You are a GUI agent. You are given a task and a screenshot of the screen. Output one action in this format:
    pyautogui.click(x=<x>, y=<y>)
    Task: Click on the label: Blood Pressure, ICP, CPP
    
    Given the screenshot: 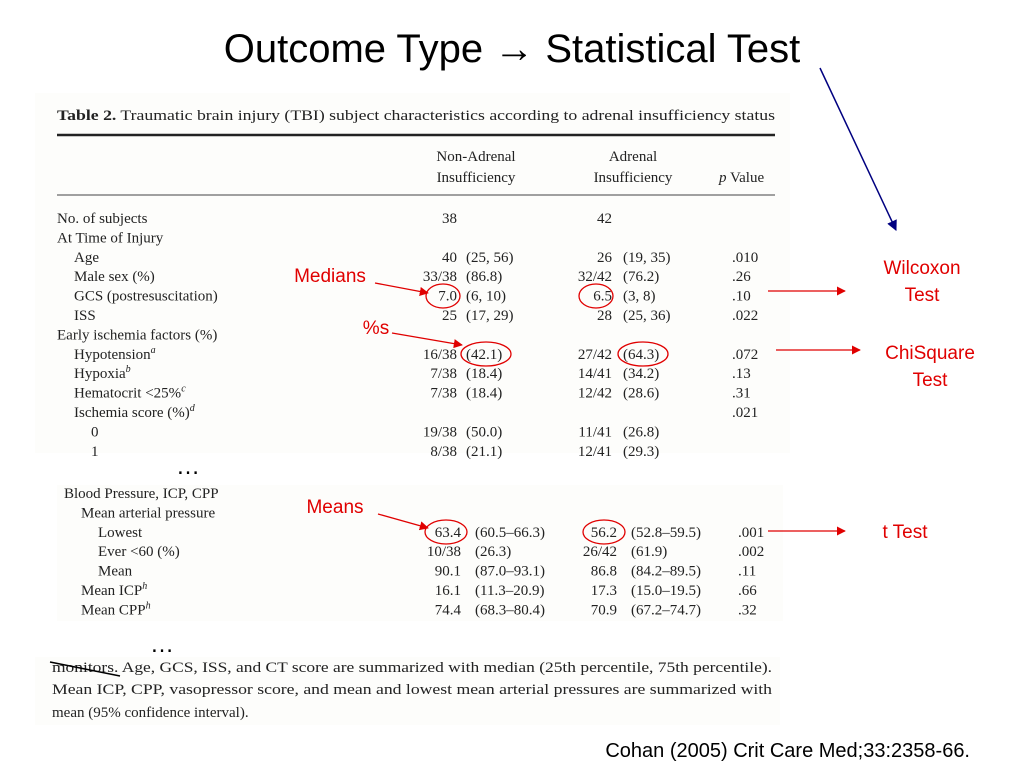 What is the action you would take?
    pyautogui.click(x=141, y=494)
    